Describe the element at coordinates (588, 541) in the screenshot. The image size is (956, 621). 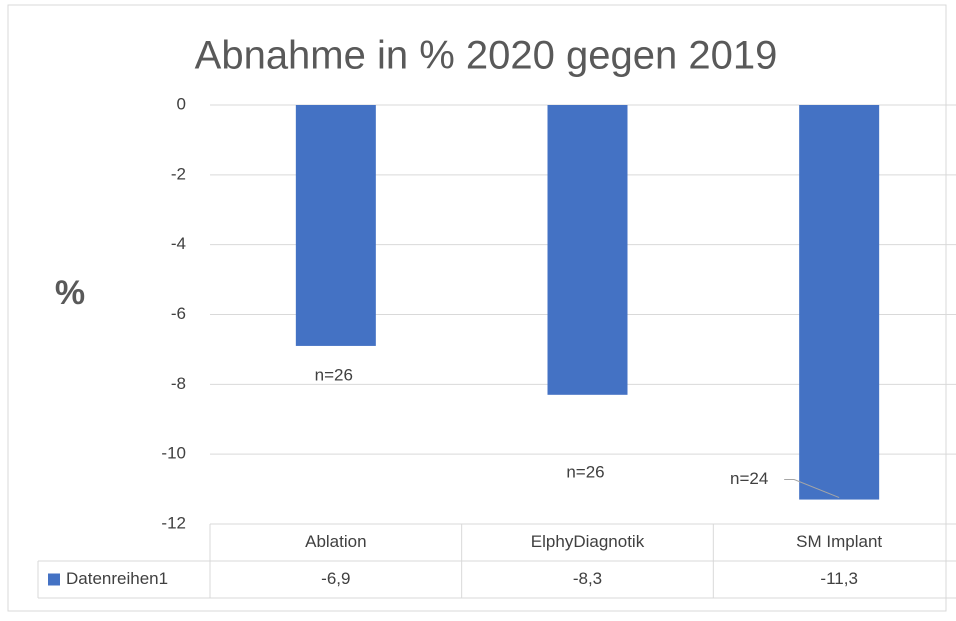
I see `x-tick-label: ElphyDiagnotik` at that location.